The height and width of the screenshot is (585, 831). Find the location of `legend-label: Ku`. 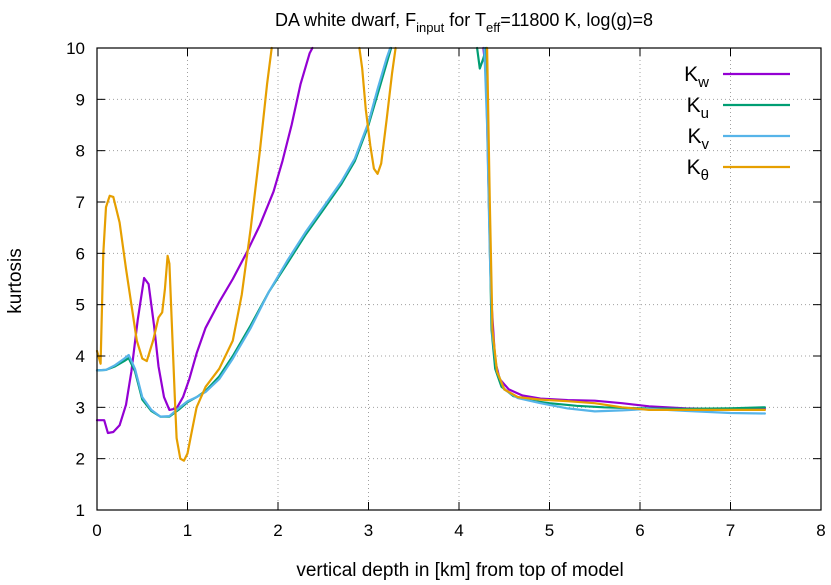

legend-label: Ku is located at coordinates (698, 108).